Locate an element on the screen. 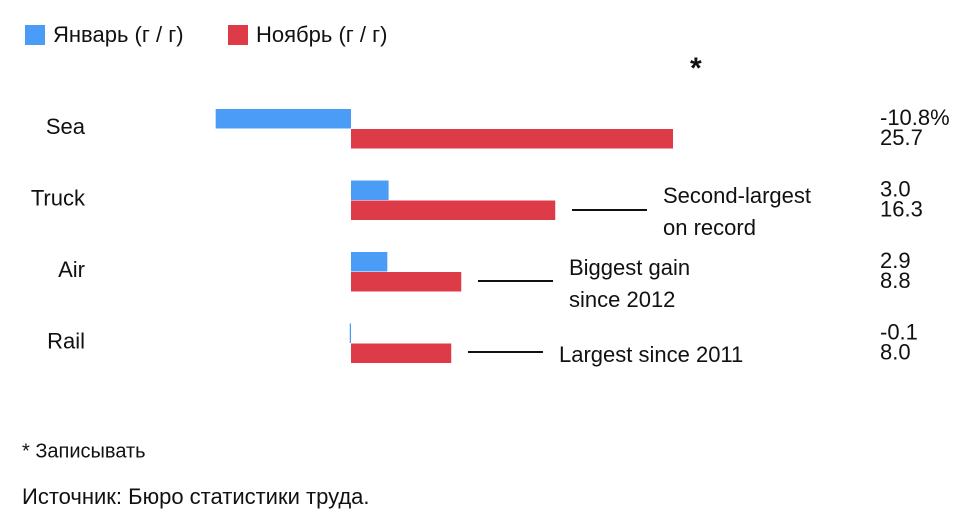 The height and width of the screenshot is (523, 970). value-label: -10.8% is located at coordinates (915, 117).